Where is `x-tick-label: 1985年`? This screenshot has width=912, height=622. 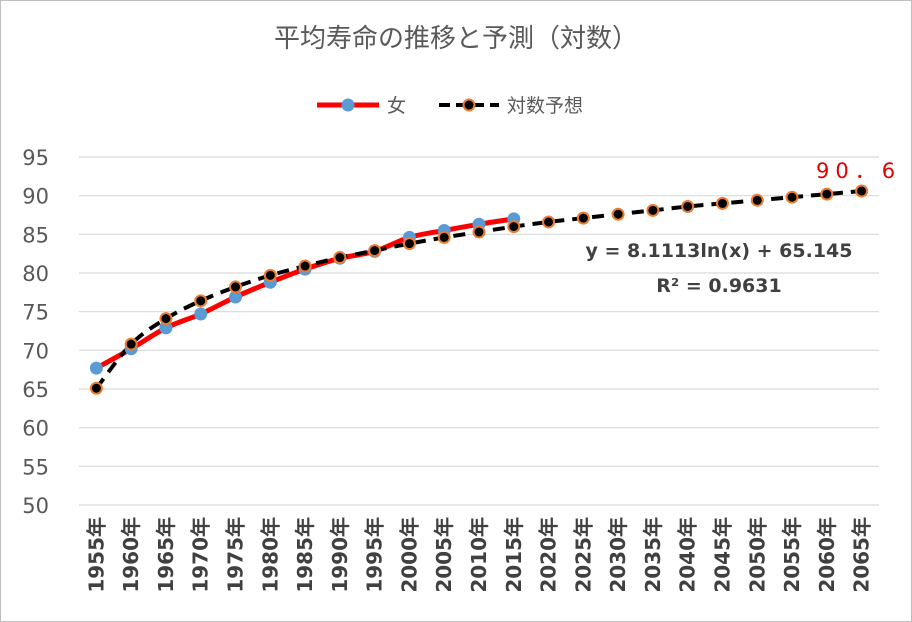
x-tick-label: 1985年 is located at coordinates (305, 555).